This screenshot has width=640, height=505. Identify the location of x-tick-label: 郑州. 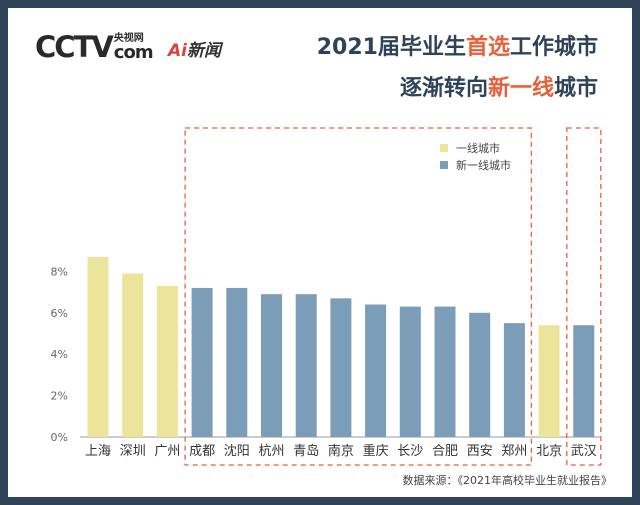
(514, 451).